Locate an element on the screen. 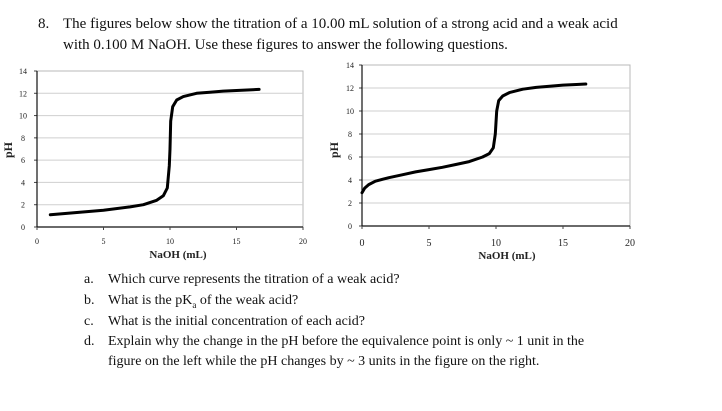 The width and height of the screenshot is (722, 411). subquestion-letter: b. is located at coordinates (89, 300).